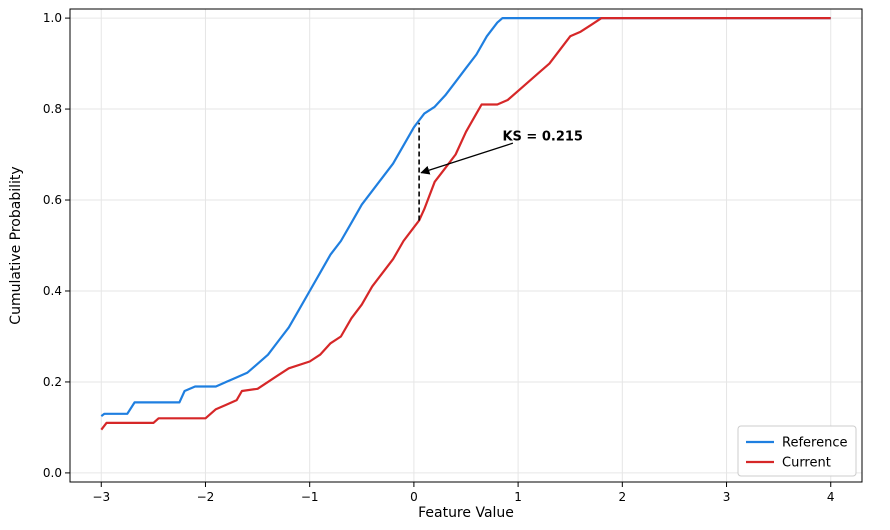 The width and height of the screenshot is (890, 530). I want to click on legend-label: Current, so click(806, 463).